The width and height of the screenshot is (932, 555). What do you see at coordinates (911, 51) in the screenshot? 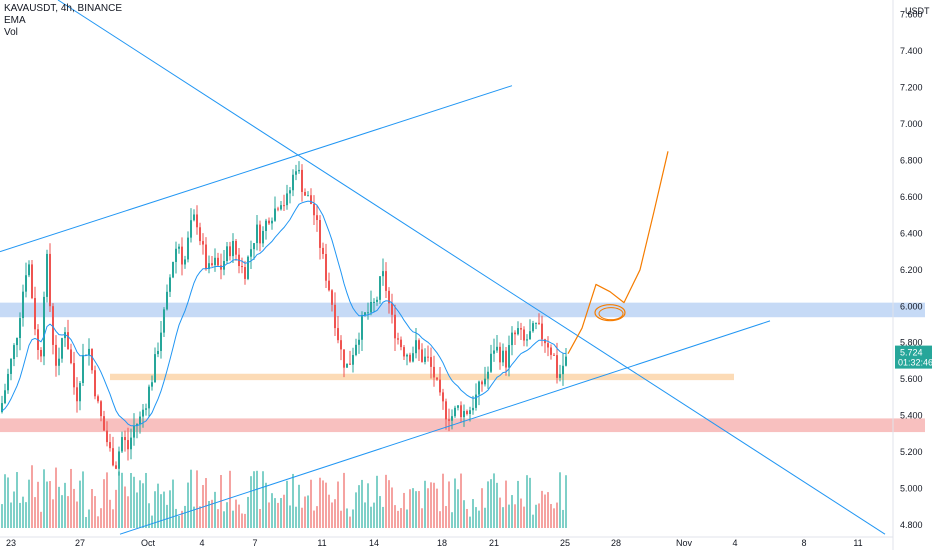
I see `price-tick-label: 7.400` at bounding box center [911, 51].